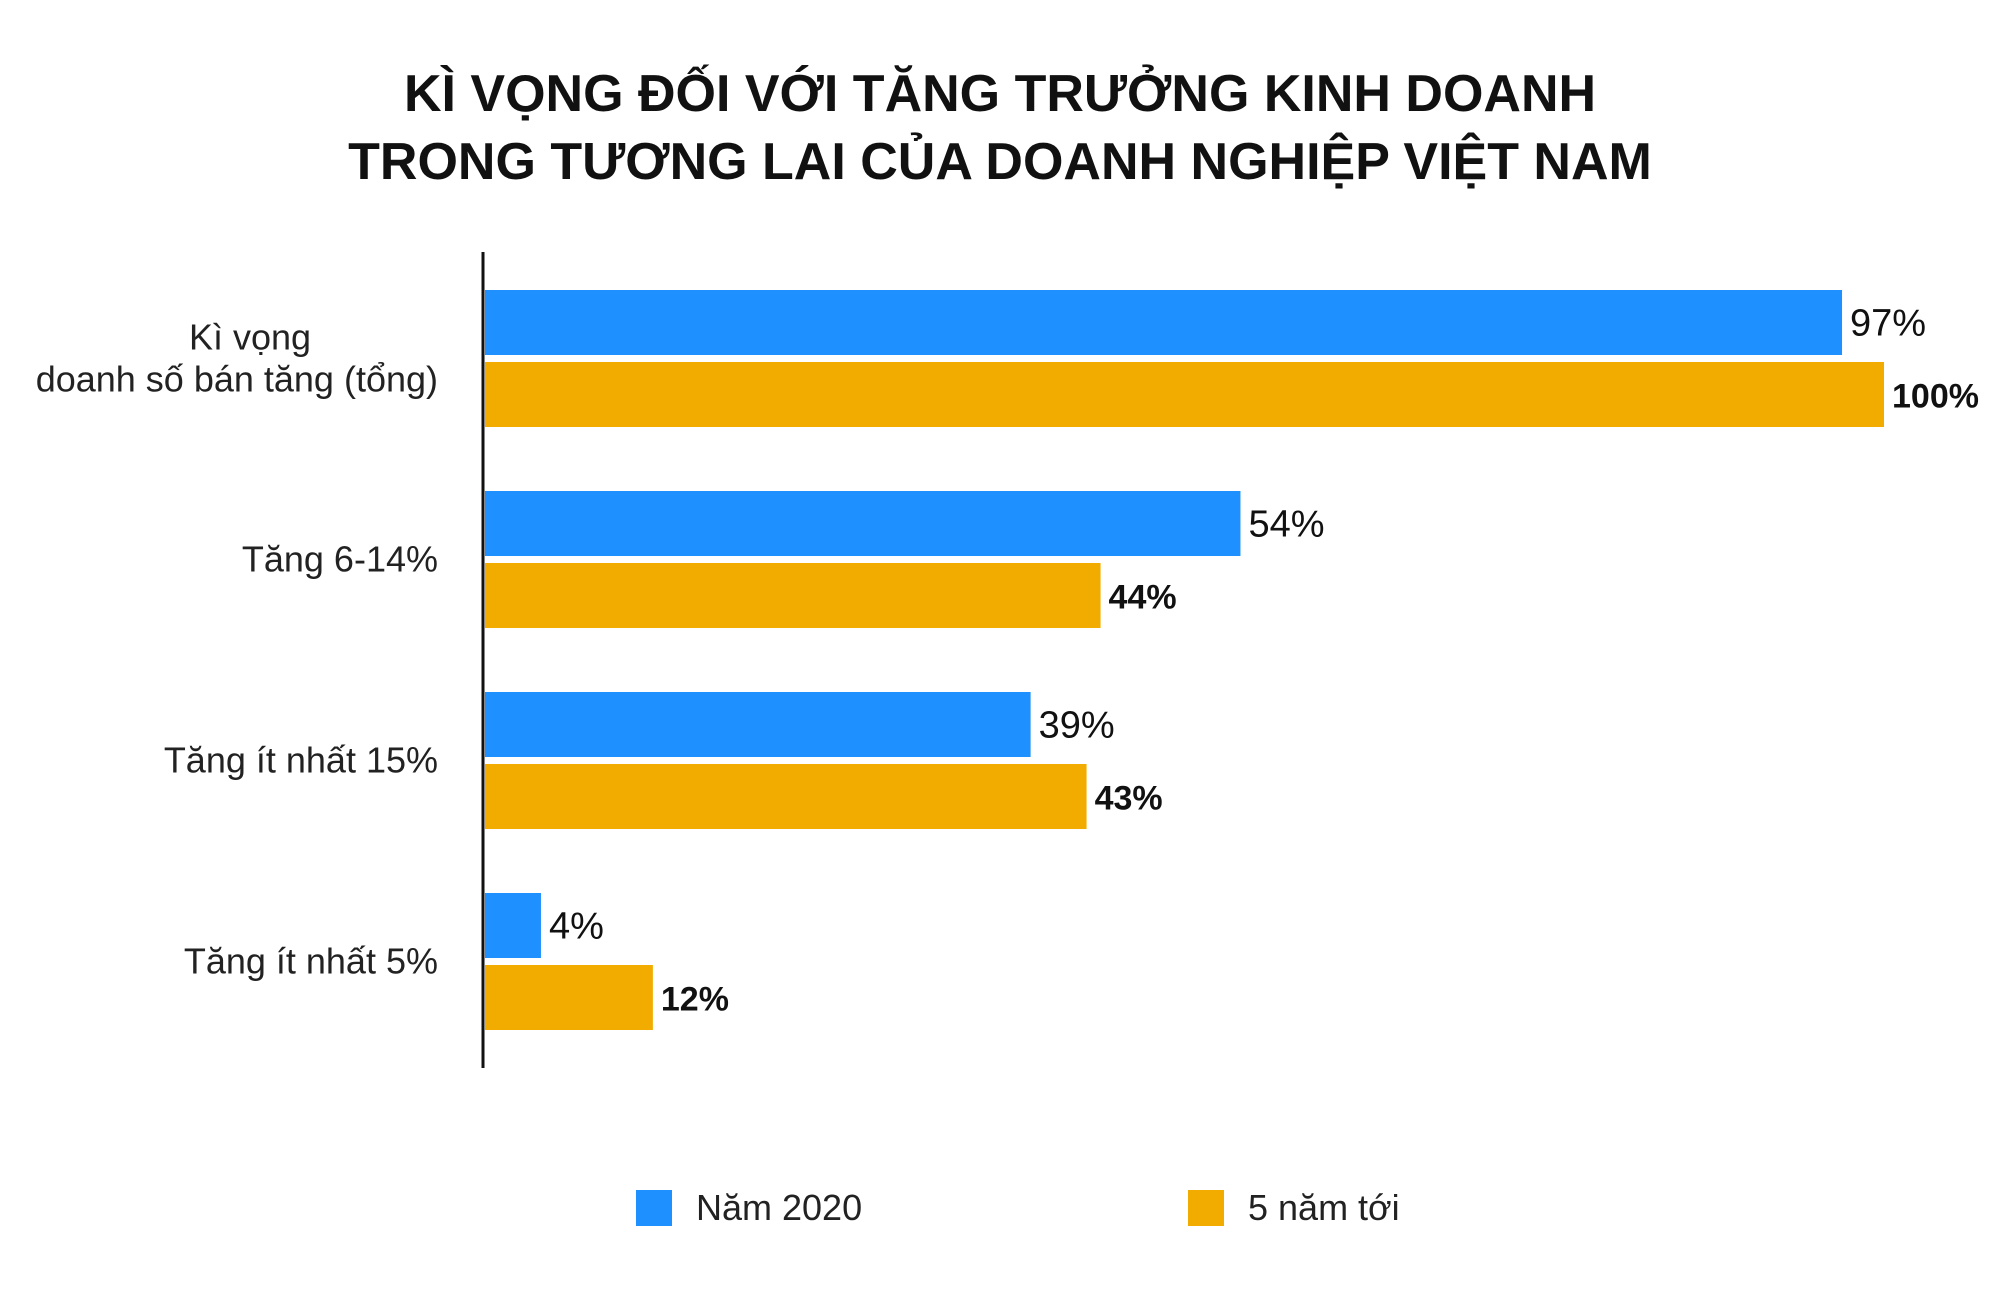 The image size is (2000, 1302). I want to click on category-label-line: Tăng ít nhất 15%, so click(301, 760).